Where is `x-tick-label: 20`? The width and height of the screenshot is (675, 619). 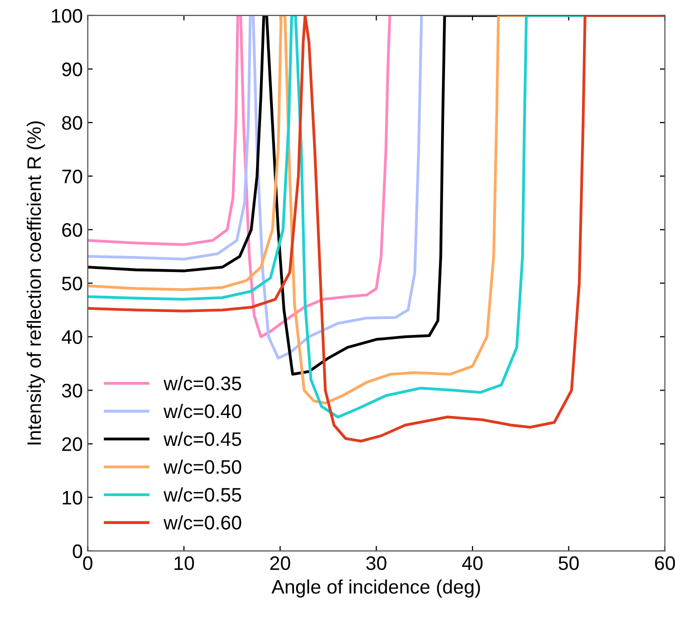
x-tick-label: 20 is located at coordinates (280, 563).